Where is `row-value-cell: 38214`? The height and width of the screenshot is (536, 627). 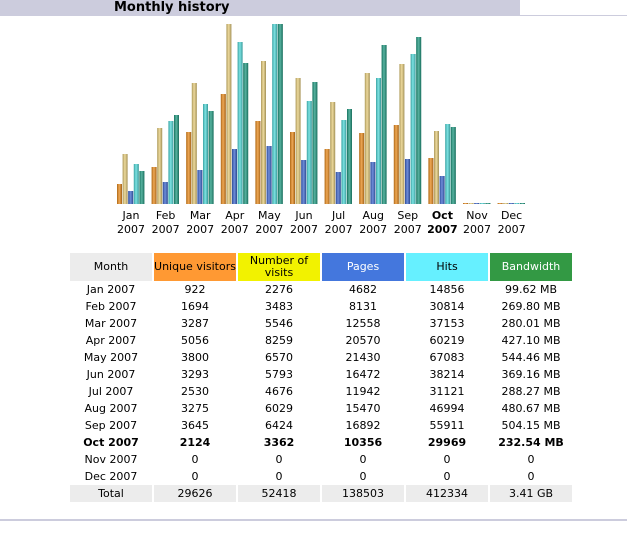 row-value-cell: 38214 is located at coordinates (447, 374).